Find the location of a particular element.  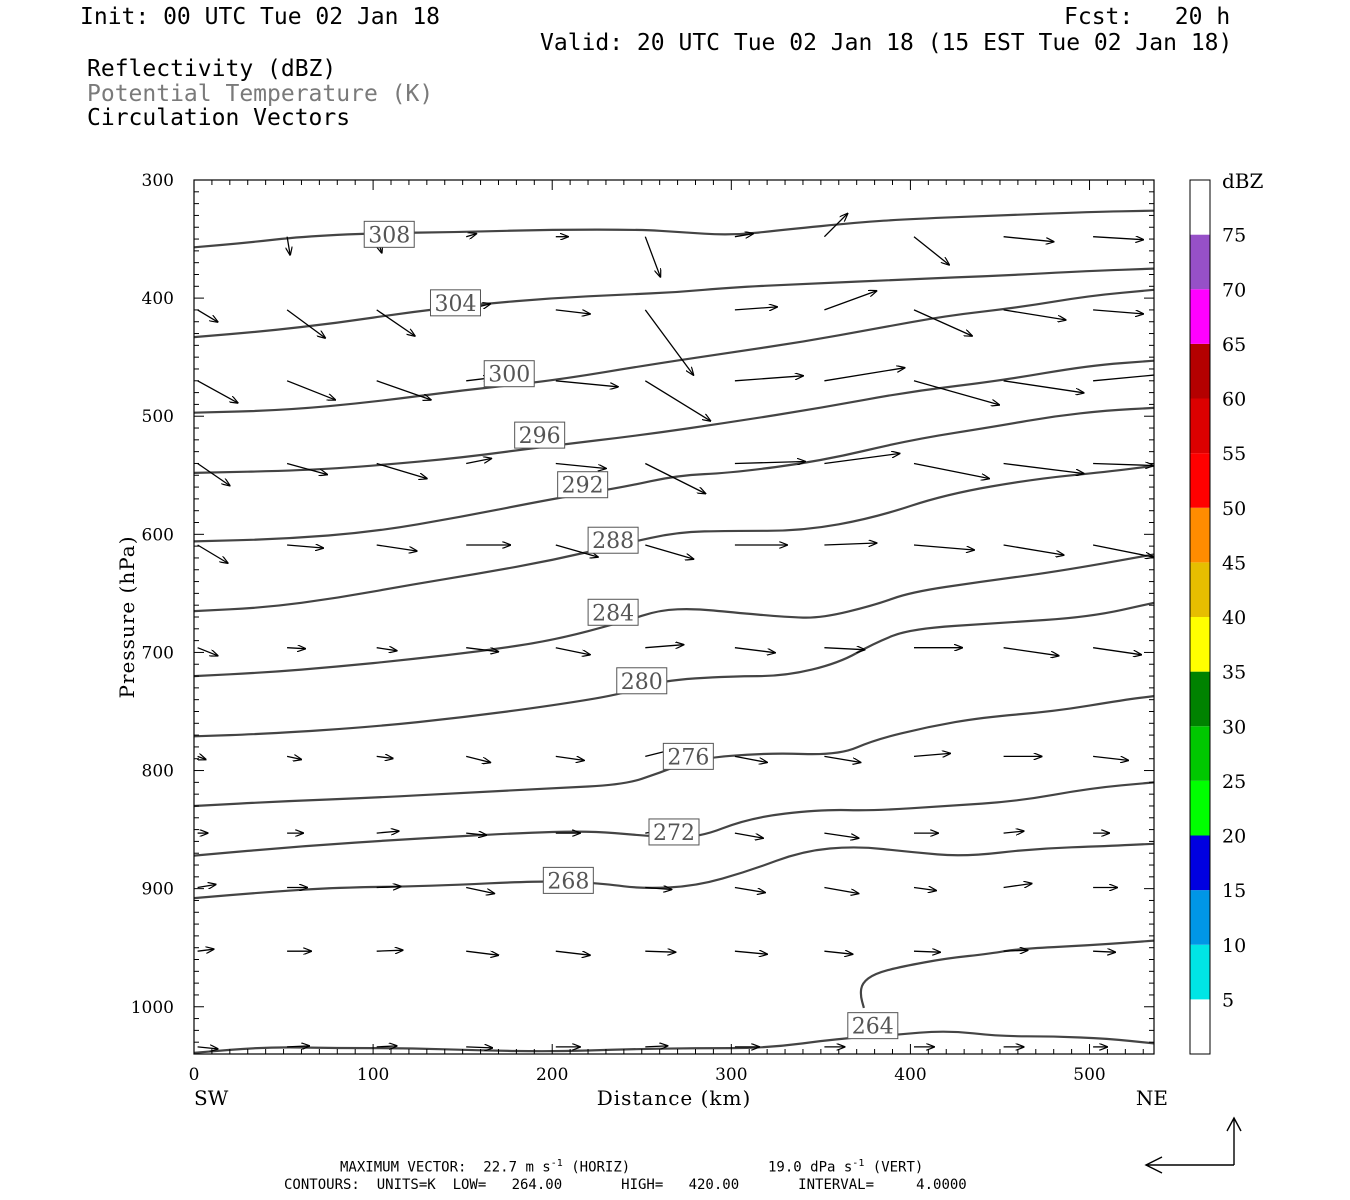

field-reflectivity: Reflectivity (dBZ) is located at coordinates (212, 69).